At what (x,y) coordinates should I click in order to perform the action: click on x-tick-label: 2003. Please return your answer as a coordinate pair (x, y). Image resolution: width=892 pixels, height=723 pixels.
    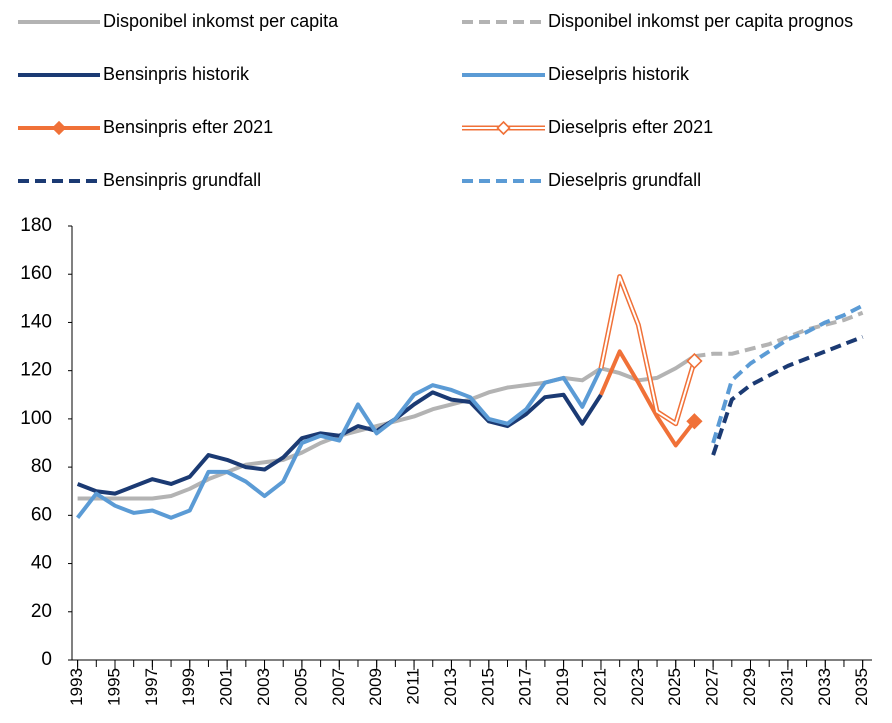
    Looking at the image, I should click on (263, 687).